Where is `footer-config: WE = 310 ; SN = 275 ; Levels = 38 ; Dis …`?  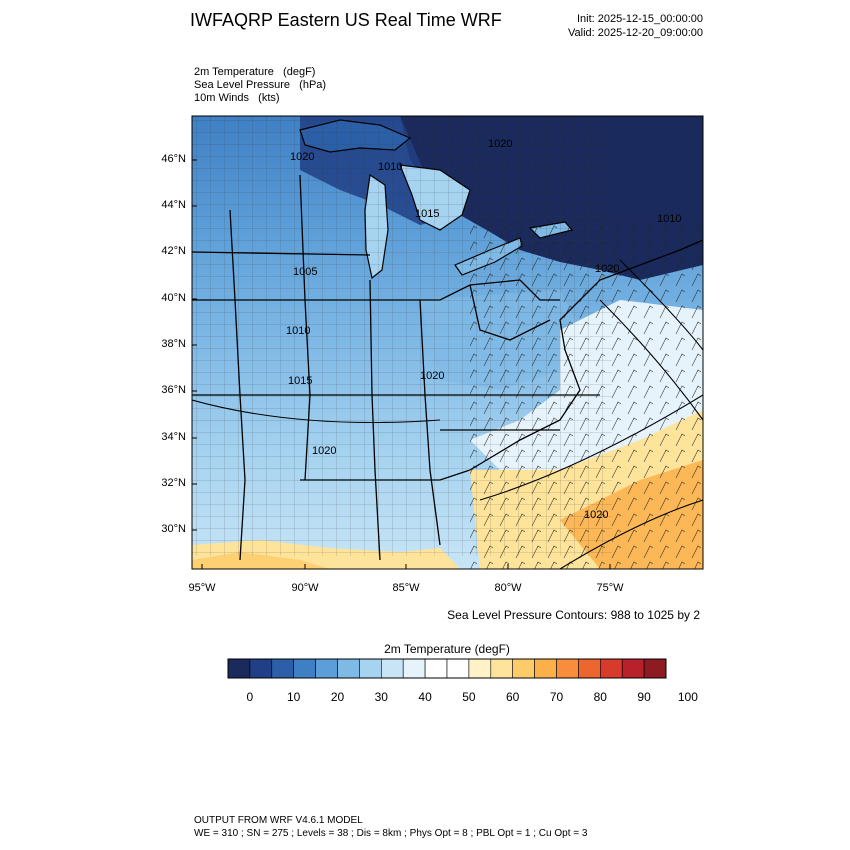
footer-config: WE = 310 ; SN = 275 ; Levels = 38 ; Dis … is located at coordinates (391, 833).